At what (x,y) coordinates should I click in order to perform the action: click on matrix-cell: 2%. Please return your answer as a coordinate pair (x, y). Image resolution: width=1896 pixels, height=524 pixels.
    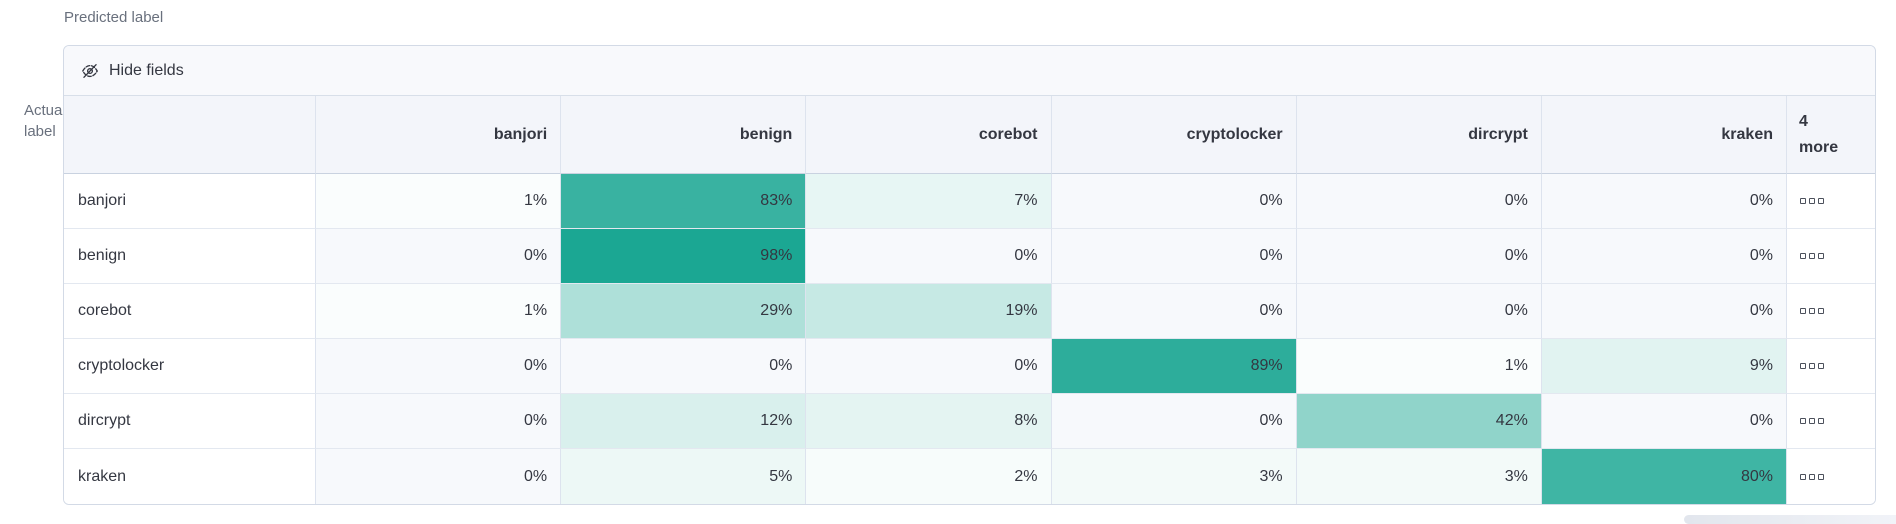
    Looking at the image, I should click on (929, 476).